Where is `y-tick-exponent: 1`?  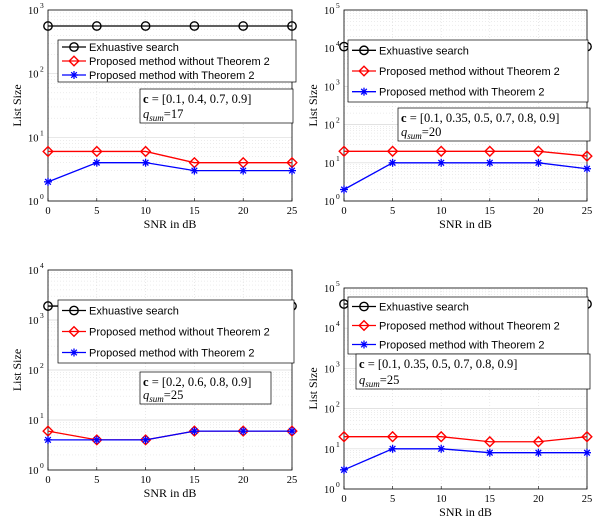
y-tick-exponent: 1 is located at coordinates (338, 444).